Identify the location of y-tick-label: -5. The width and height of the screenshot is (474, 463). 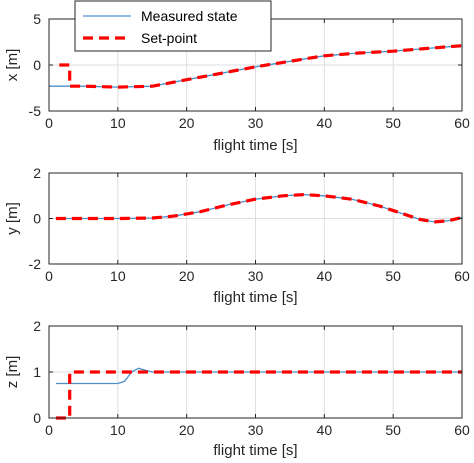
(35, 111).